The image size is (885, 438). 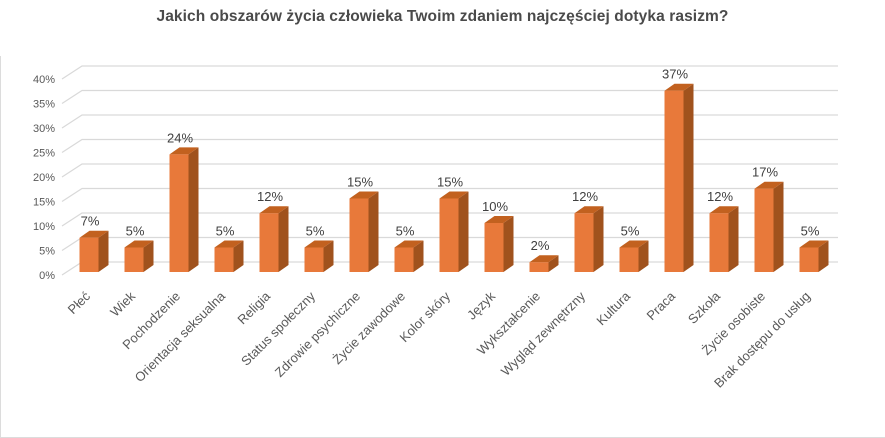 I want to click on y-axis-tick-label: 35%, so click(x=44, y=105).